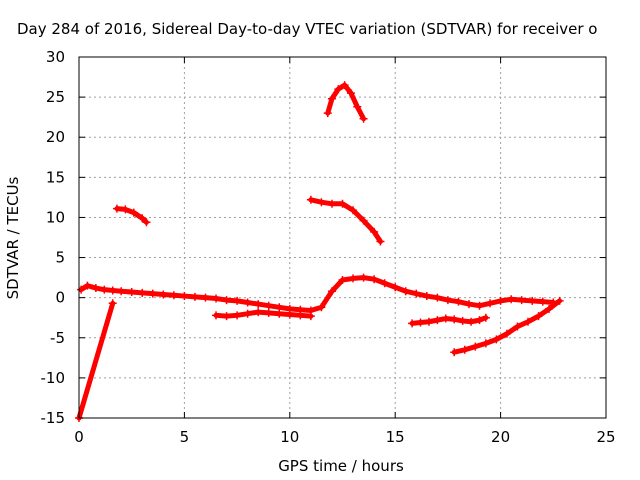  Describe the element at coordinates (289, 437) in the screenshot. I see `x-tick-label: 10` at that location.